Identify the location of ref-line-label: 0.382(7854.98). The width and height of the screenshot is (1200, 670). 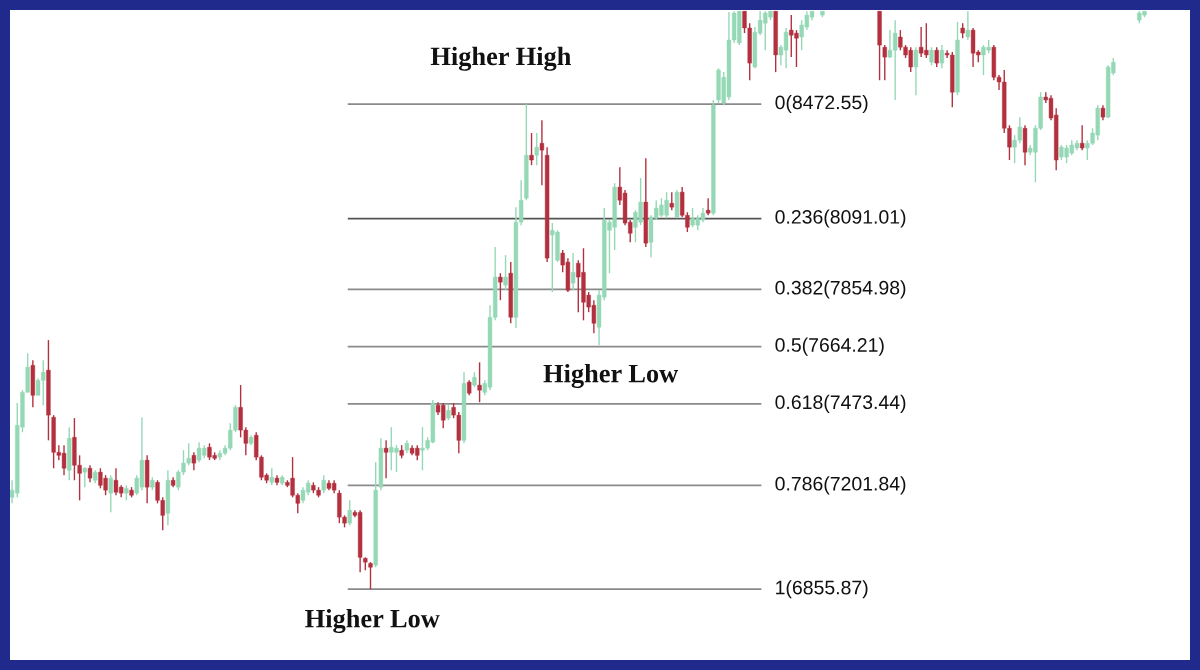
(840, 289).